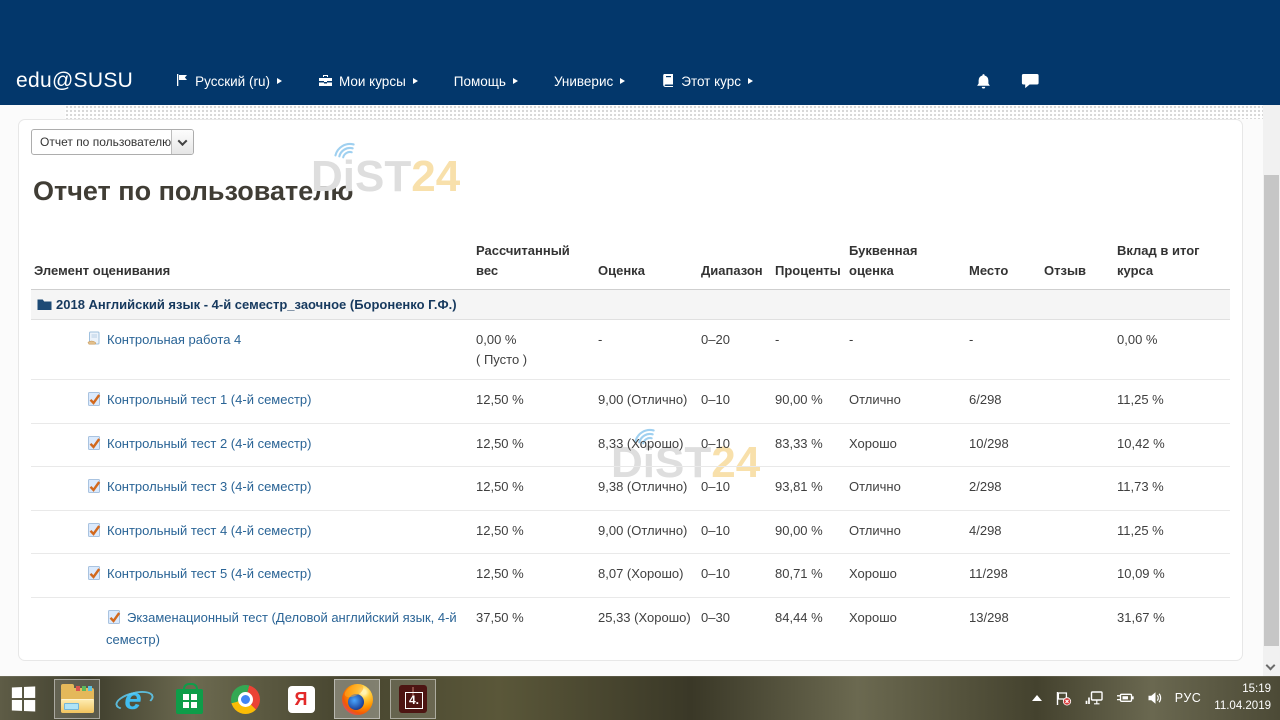 This screenshot has width=1280, height=720. What do you see at coordinates (182, 81) in the screenshot?
I see `flag-icon` at bounding box center [182, 81].